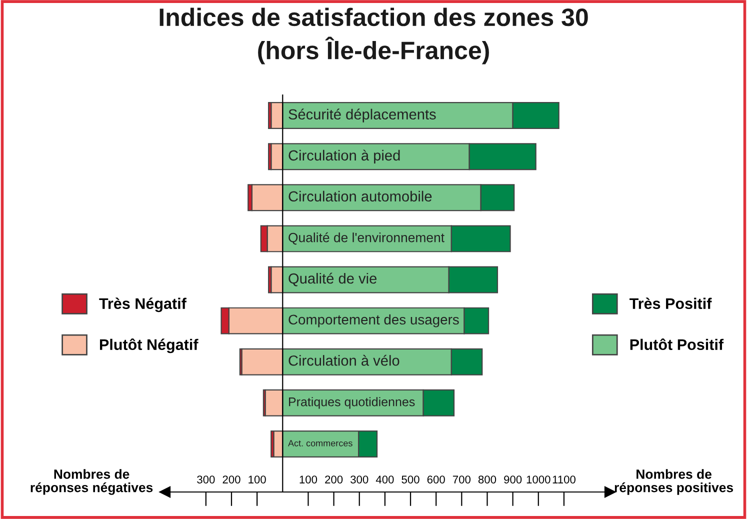 This screenshot has height=519, width=747. I want to click on y-tick-label: Qualité de vie, so click(332, 279).